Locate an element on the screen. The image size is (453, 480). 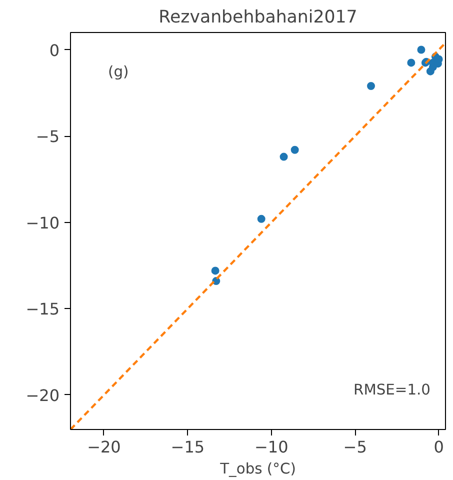
chart-title: Rezvanbehbahani2017 is located at coordinates (258, 18).